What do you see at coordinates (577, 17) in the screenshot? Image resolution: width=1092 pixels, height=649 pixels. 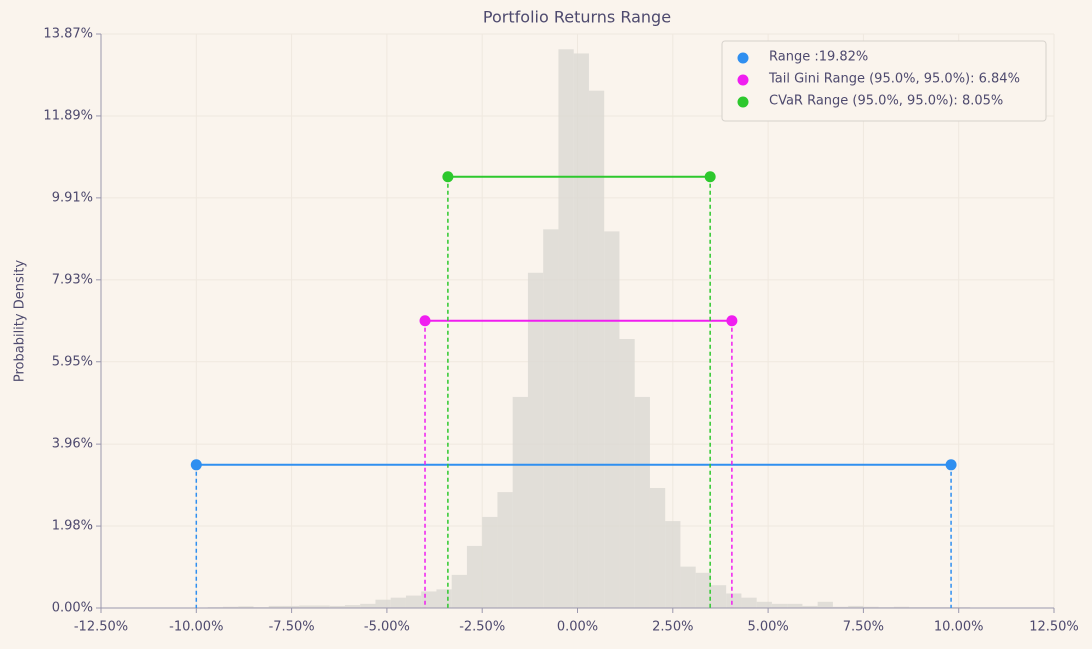 I see `chart-title: Portfolio Returns Range` at bounding box center [577, 17].